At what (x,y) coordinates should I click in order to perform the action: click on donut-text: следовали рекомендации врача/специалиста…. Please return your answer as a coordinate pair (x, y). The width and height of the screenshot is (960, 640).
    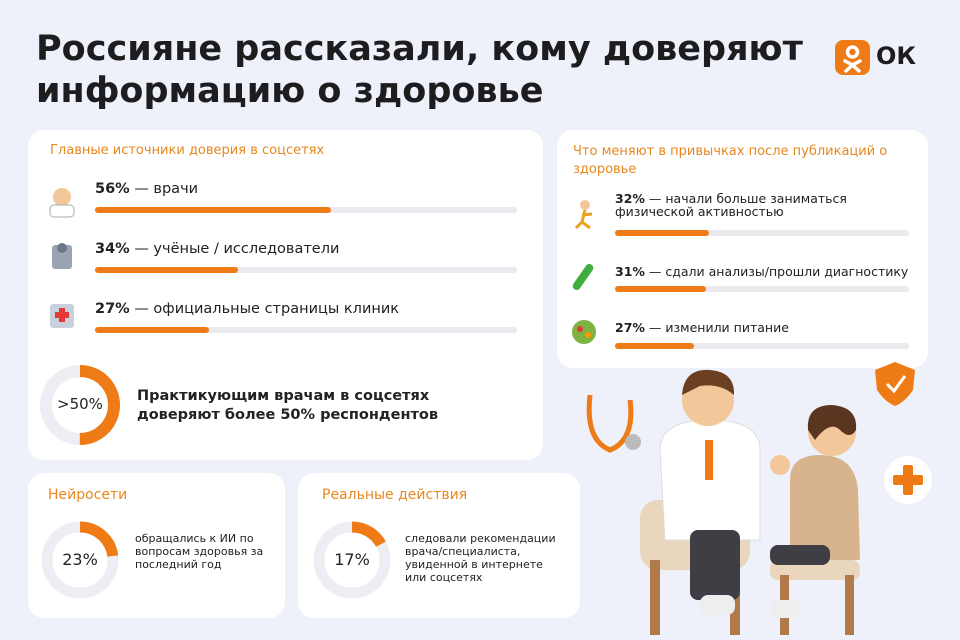
    Looking at the image, I should click on (480, 558).